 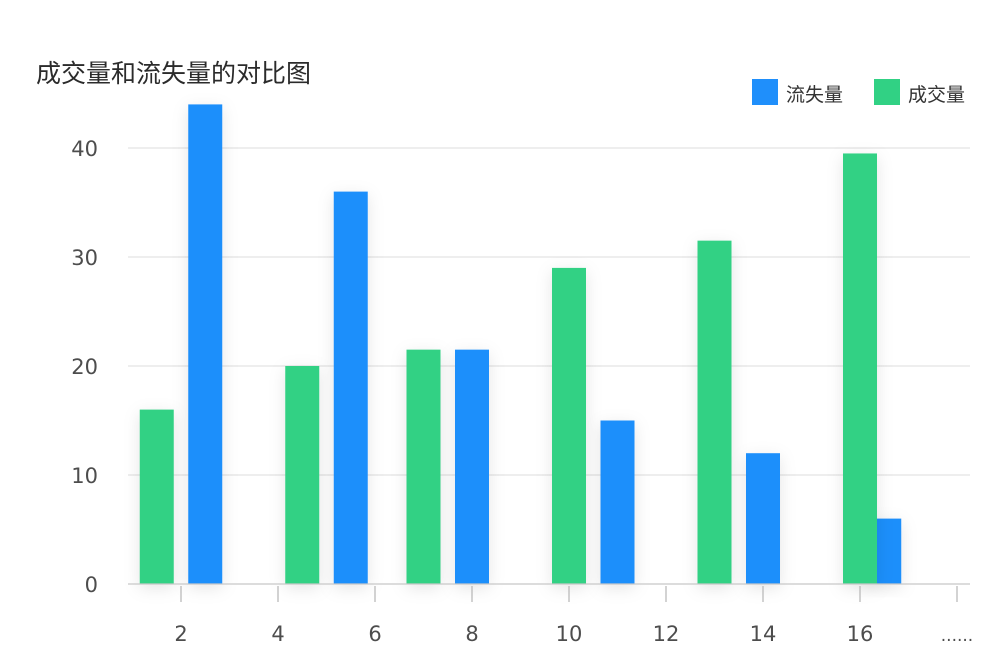 What do you see at coordinates (765, 92) in the screenshot?
I see `legend-swatch-churn` at bounding box center [765, 92].